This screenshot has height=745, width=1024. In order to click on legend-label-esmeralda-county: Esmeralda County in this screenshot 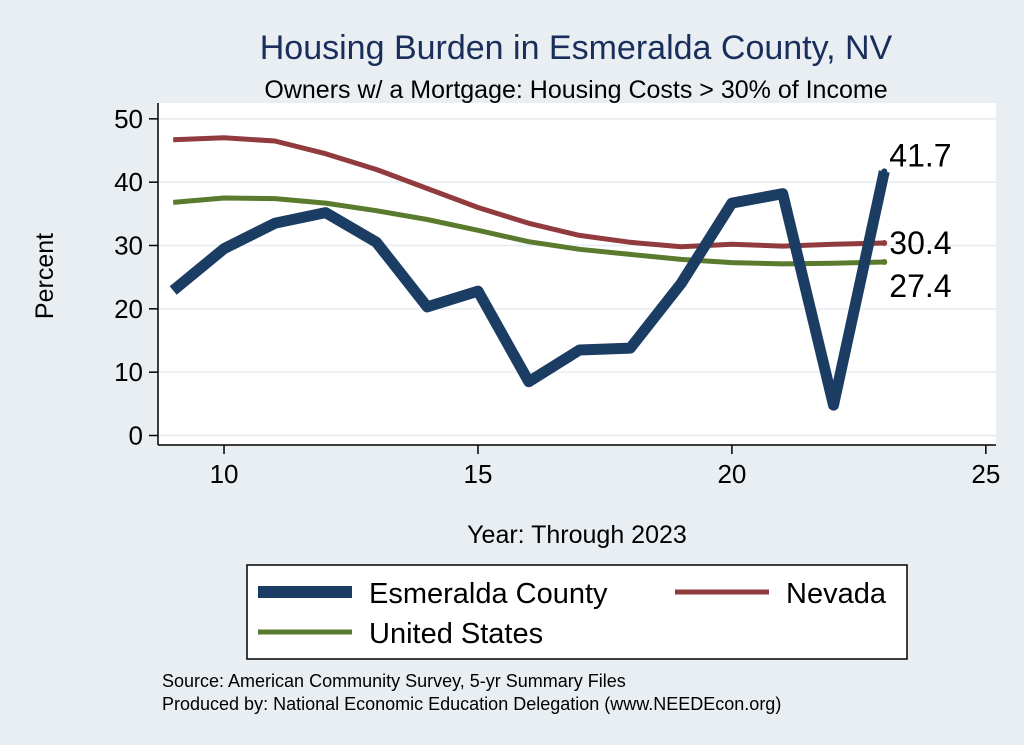, I will do `click(488, 594)`.